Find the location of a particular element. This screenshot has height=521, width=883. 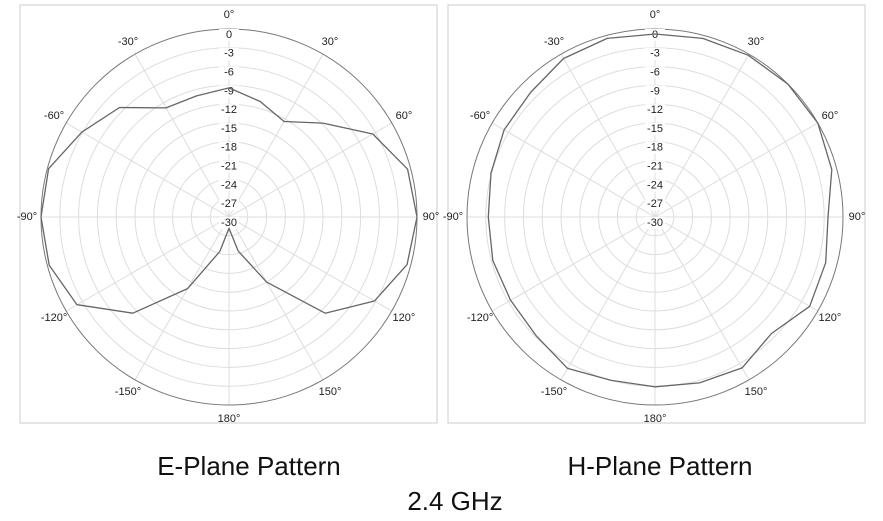

chart-title: H-Plane Pattern is located at coordinates (660, 466).